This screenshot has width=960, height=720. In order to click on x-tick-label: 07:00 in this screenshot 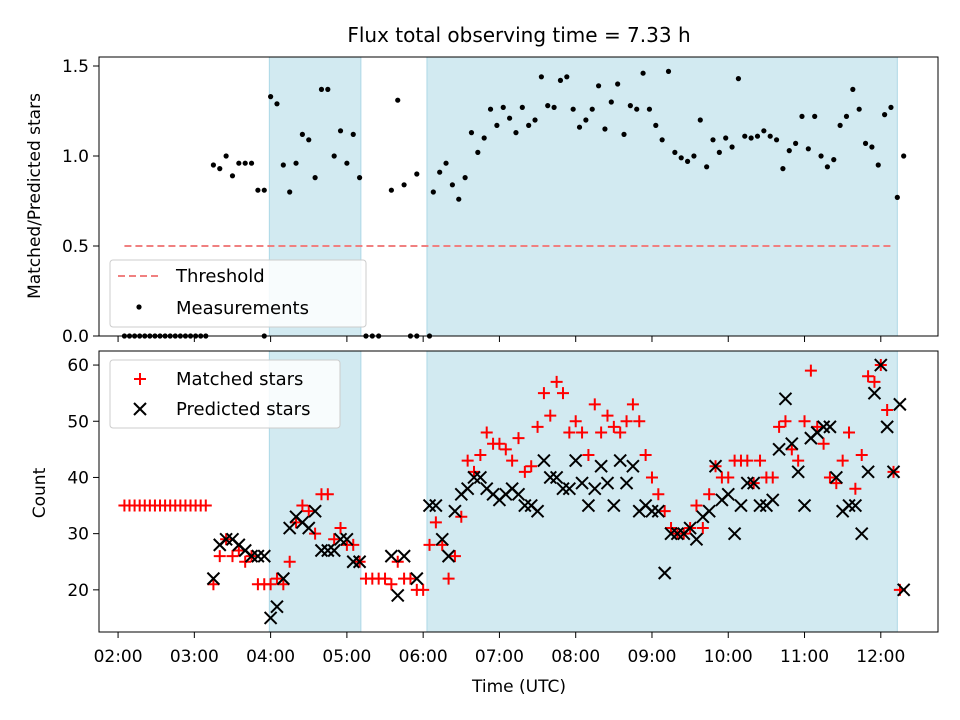, I will do `click(499, 657)`.